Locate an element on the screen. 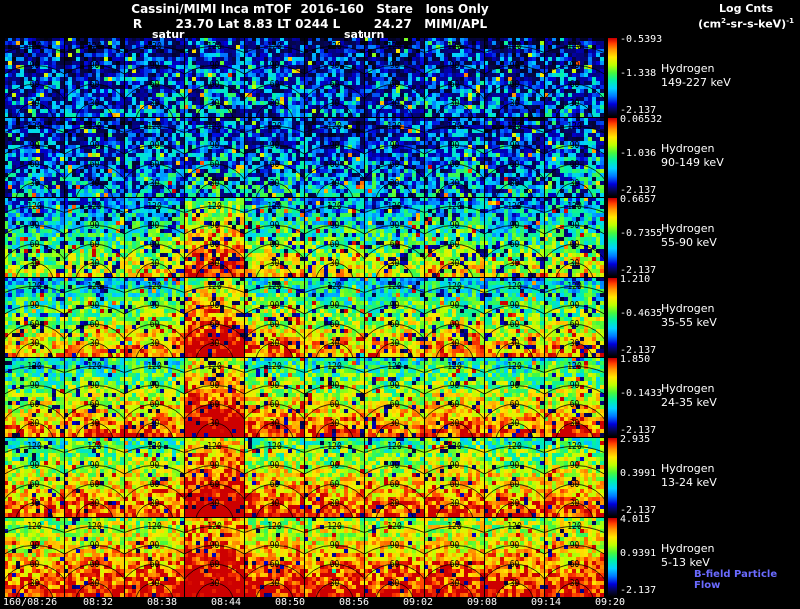 The image size is (800, 609). scale-min-row7: -2.137 is located at coordinates (638, 590).